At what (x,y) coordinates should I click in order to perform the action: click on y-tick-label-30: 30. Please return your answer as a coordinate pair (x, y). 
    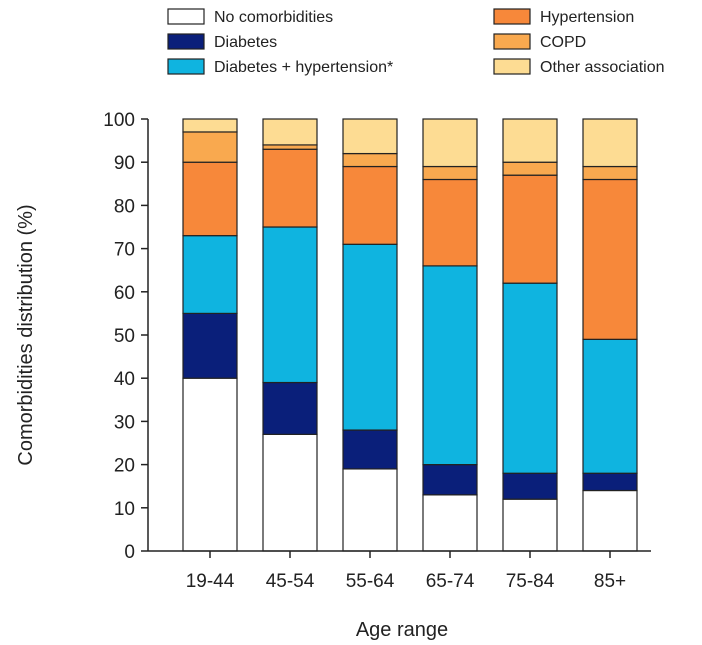
    Looking at the image, I should click on (124, 422).